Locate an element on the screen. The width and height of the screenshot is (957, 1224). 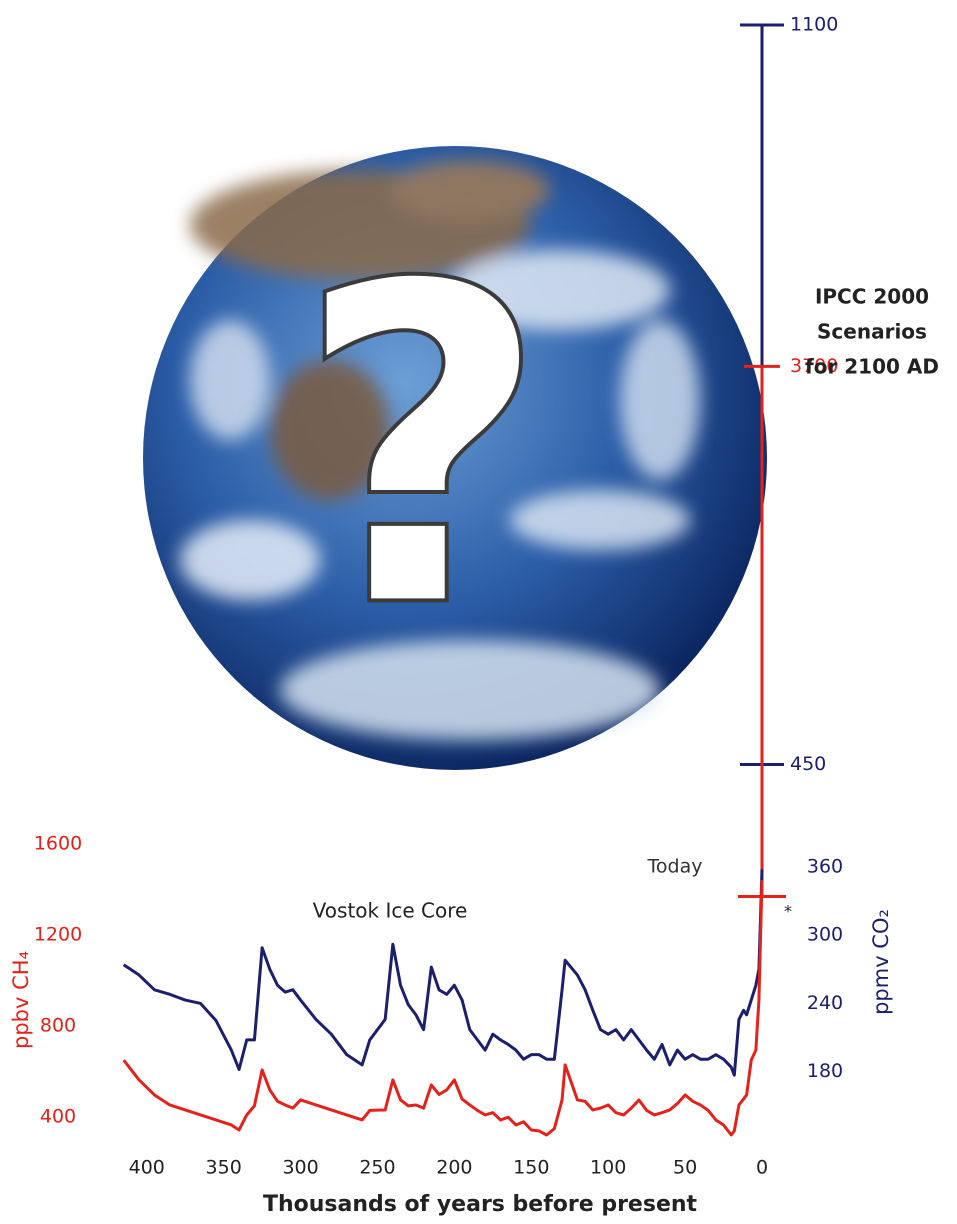
y2-tick-label: 300 is located at coordinates (825, 935).